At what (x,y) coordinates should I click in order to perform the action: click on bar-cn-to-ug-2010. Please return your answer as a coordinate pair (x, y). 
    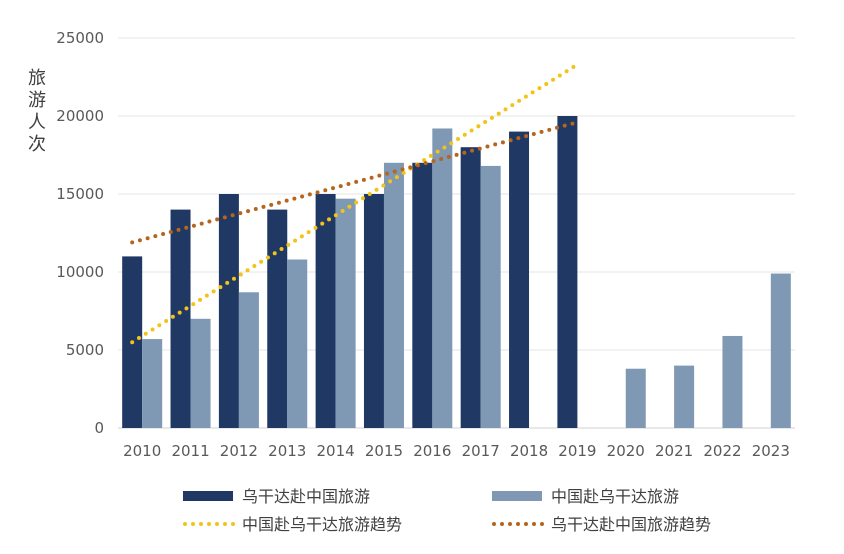
    Looking at the image, I should click on (152, 383).